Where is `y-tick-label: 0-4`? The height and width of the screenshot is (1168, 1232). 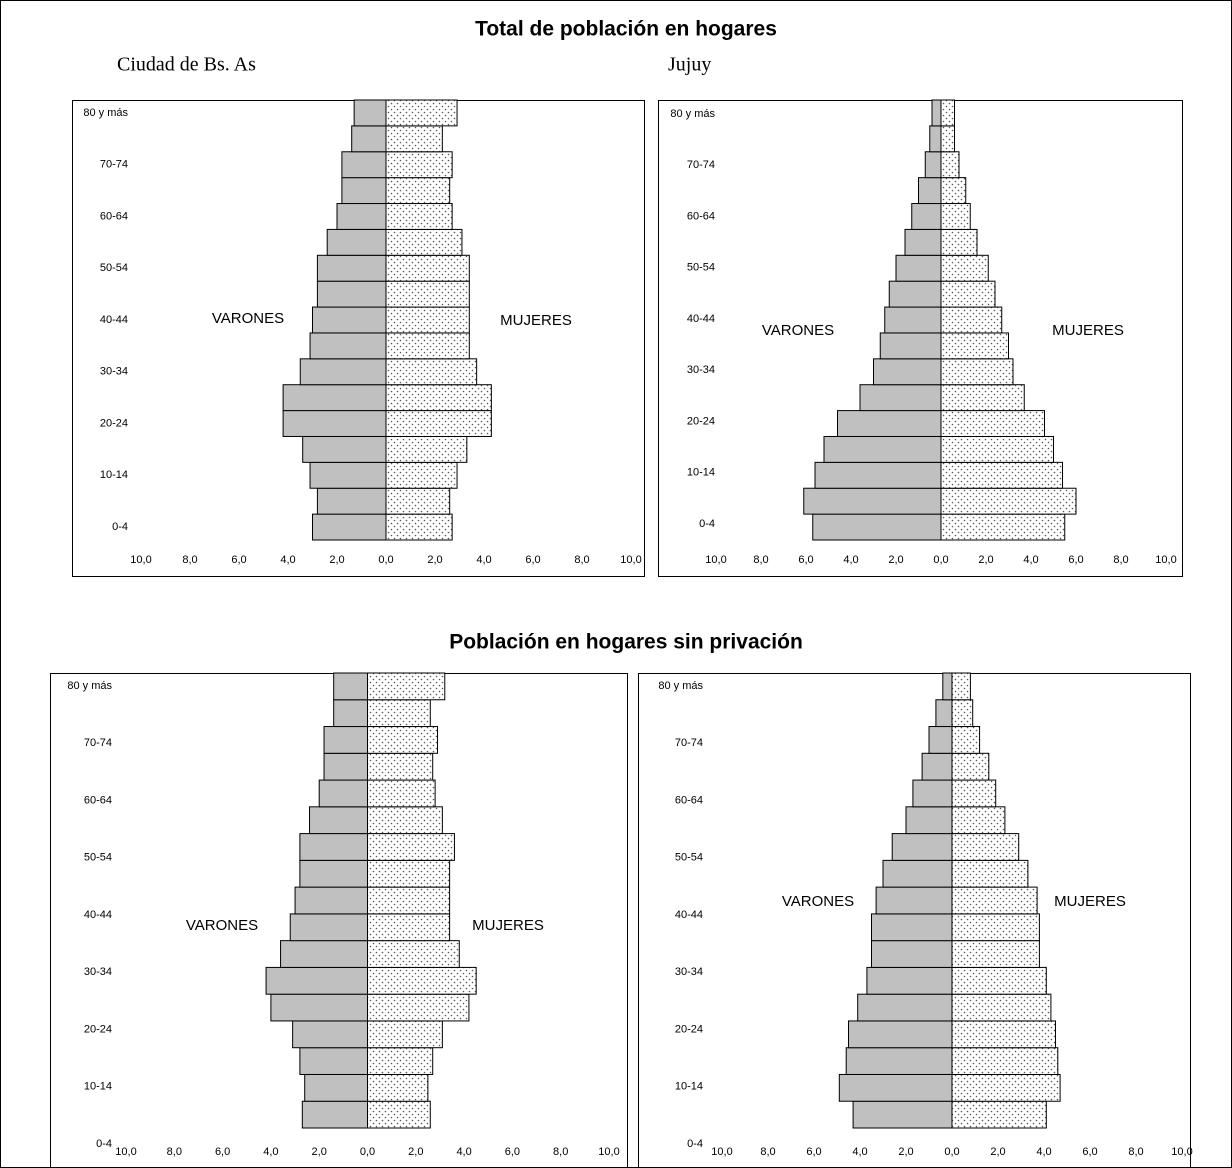 y-tick-label: 0-4 is located at coordinates (120, 527).